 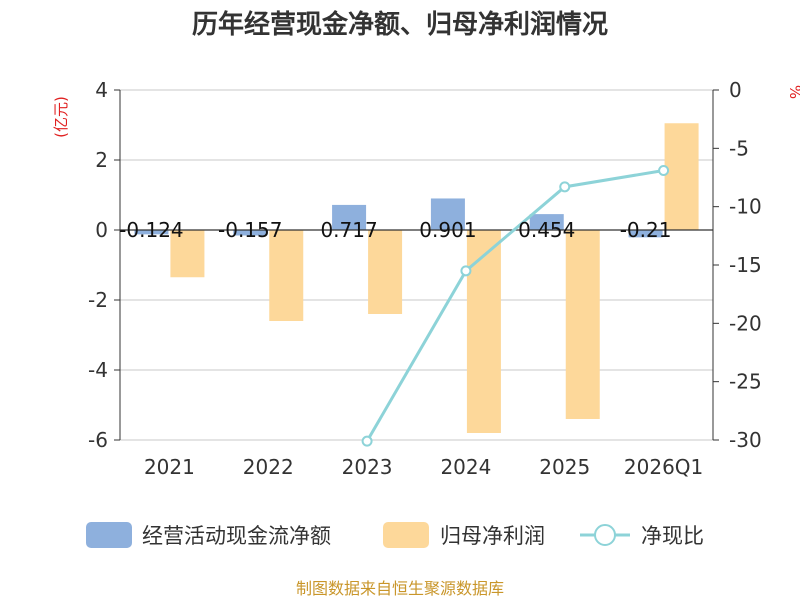 I want to click on x-tick-label: 2025, so click(x=564, y=467).